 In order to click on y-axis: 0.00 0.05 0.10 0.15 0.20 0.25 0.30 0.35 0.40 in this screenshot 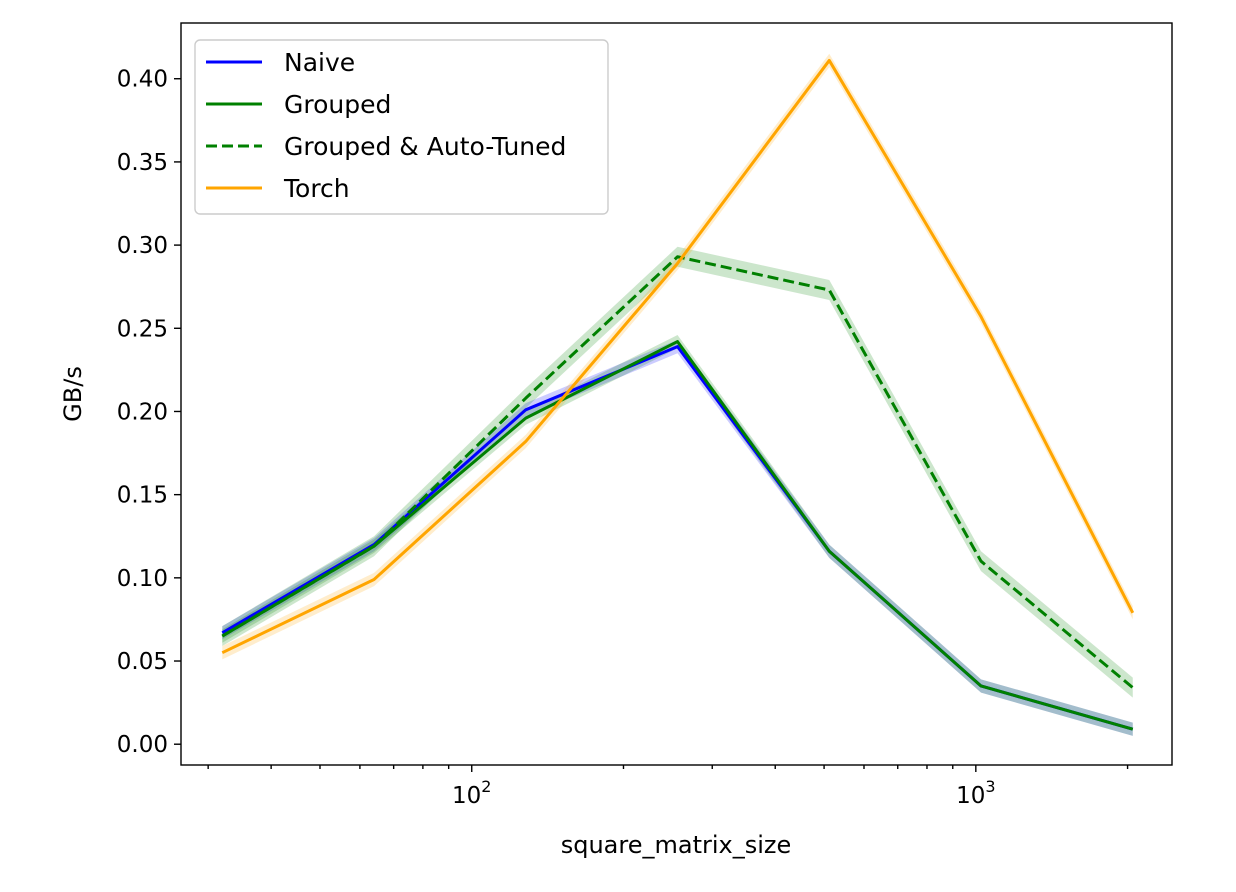, I will do `click(149, 412)`.